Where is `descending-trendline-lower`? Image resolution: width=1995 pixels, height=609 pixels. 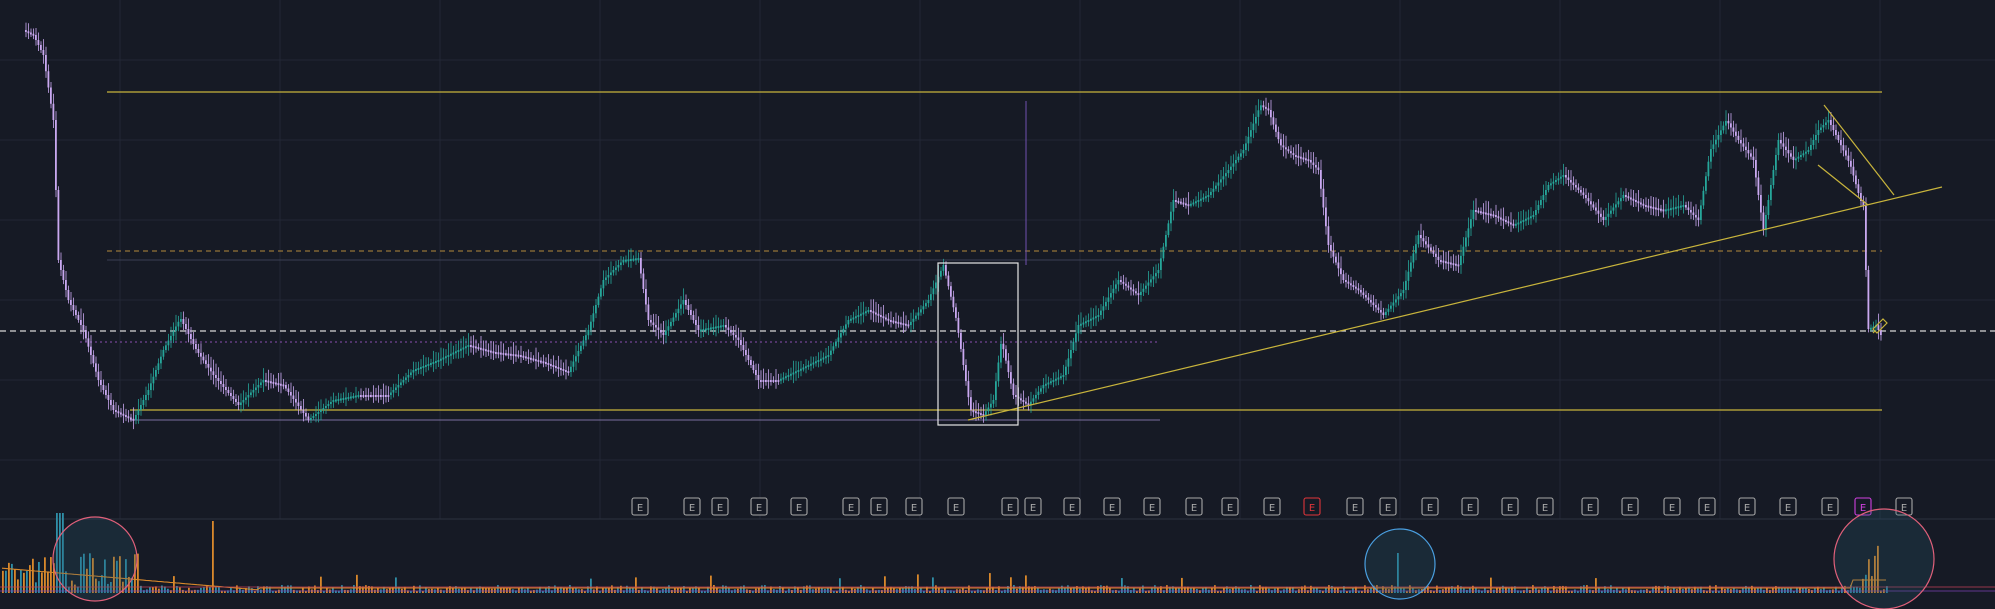 descending-trendline-lower is located at coordinates (1843, 185).